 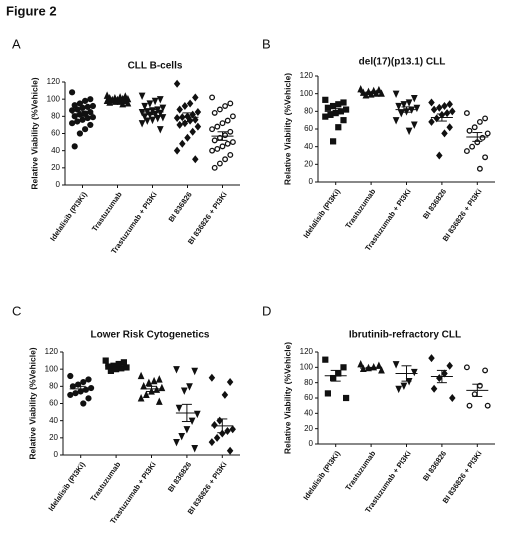 I want to click on chart-title: Lower Risk Cytogenetics, so click(x=150, y=335).